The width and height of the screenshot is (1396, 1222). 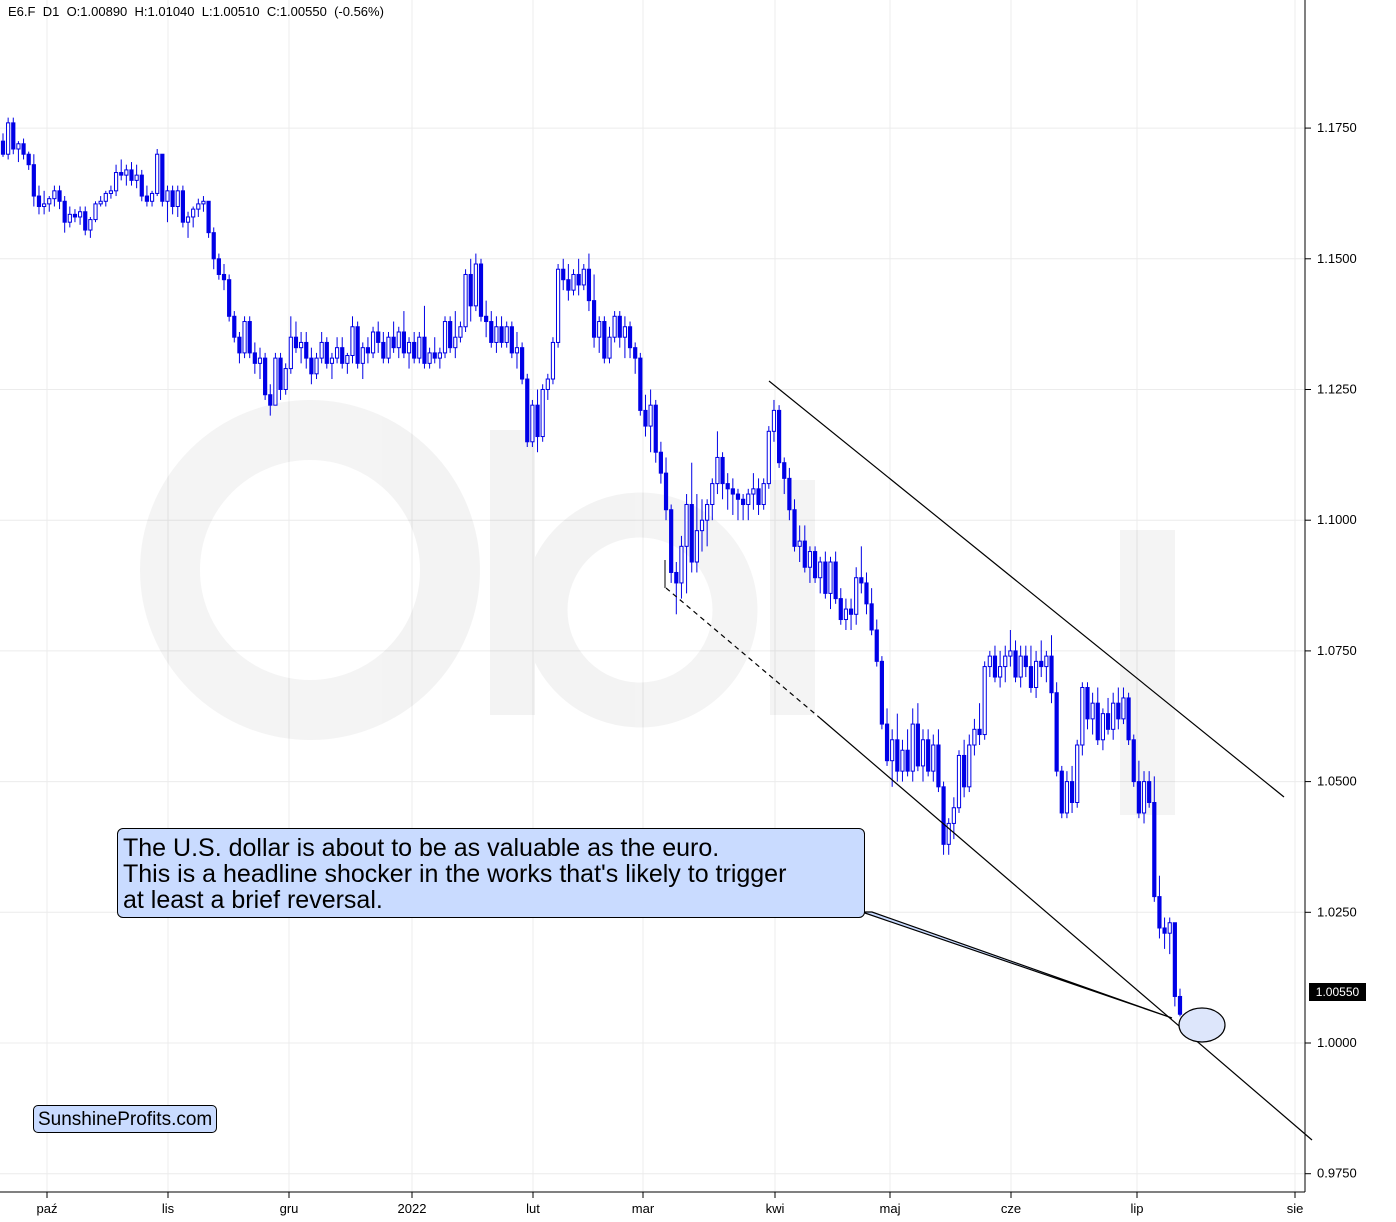 I want to click on y-tick-label: 1.0500, so click(x=1337, y=781).